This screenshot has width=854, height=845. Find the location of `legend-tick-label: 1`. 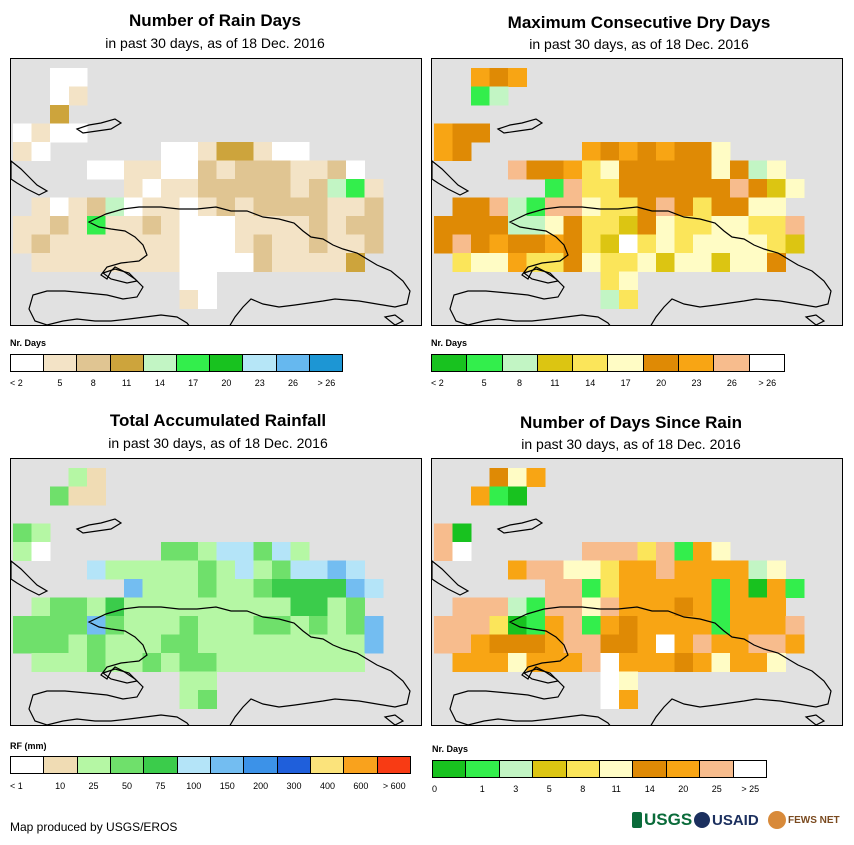

legend-tick-label: 1 is located at coordinates (482, 789).